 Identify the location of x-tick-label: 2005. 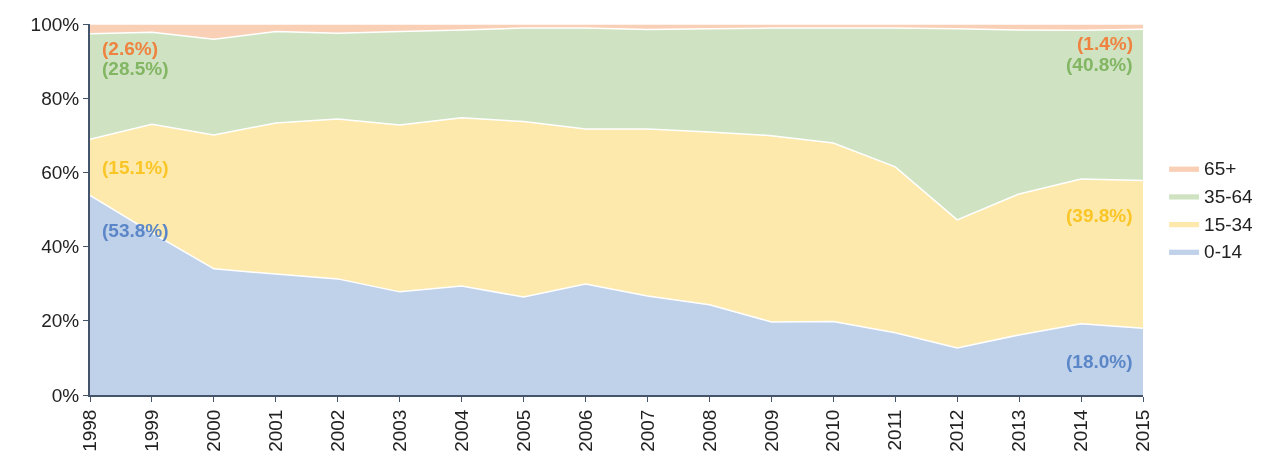
(523, 430).